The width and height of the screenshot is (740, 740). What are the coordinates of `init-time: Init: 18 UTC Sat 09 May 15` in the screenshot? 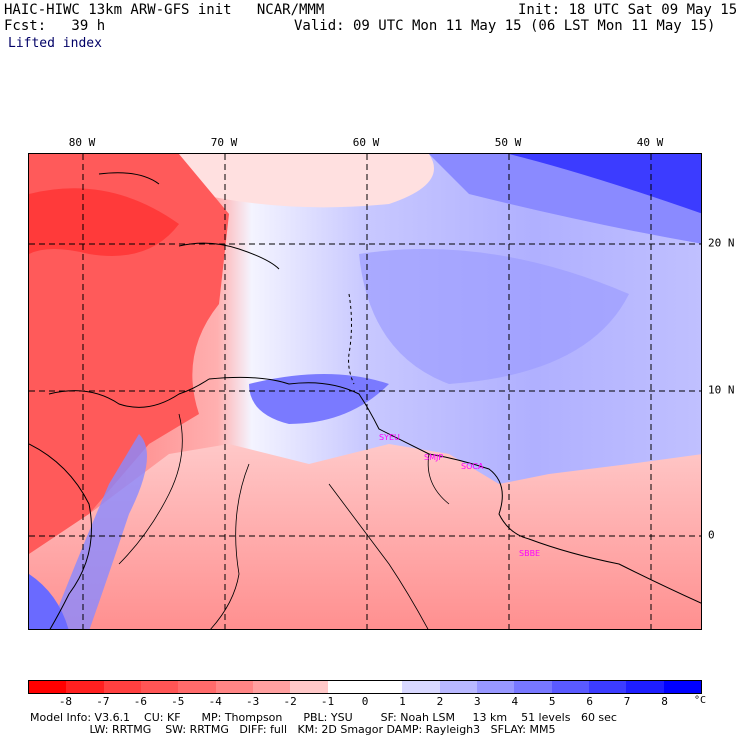 It's located at (628, 10).